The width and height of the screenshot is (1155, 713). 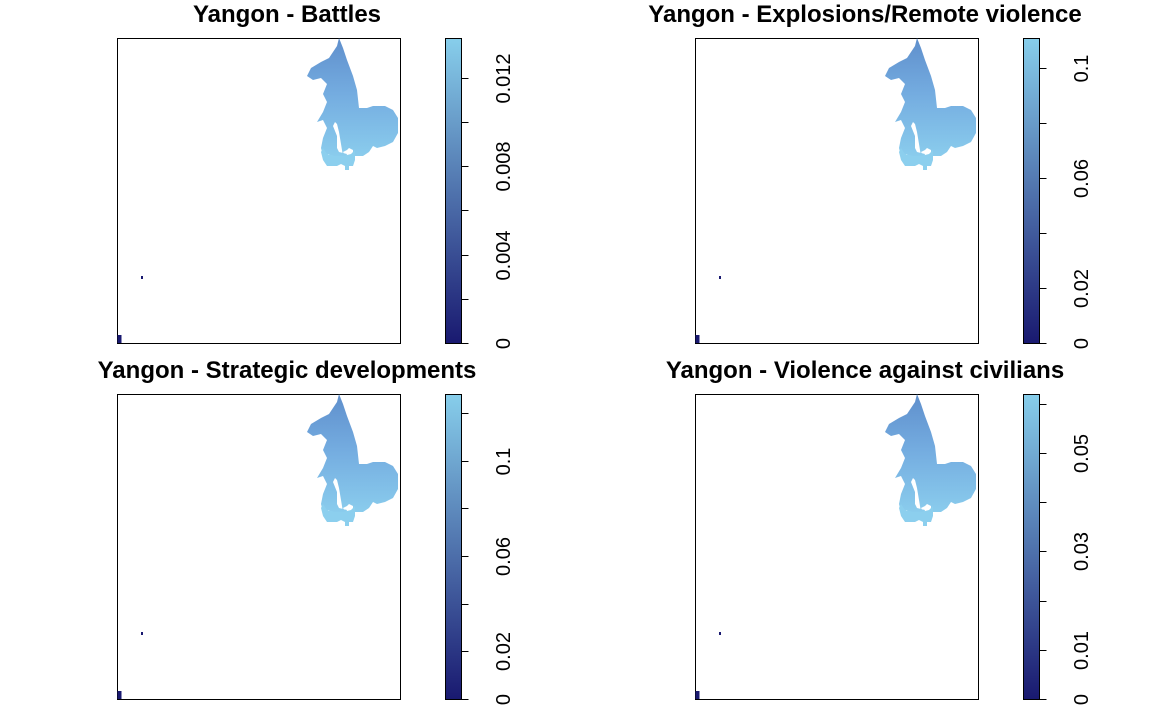 What do you see at coordinates (287, 14) in the screenshot?
I see `panel-title: Yangon - Battles` at bounding box center [287, 14].